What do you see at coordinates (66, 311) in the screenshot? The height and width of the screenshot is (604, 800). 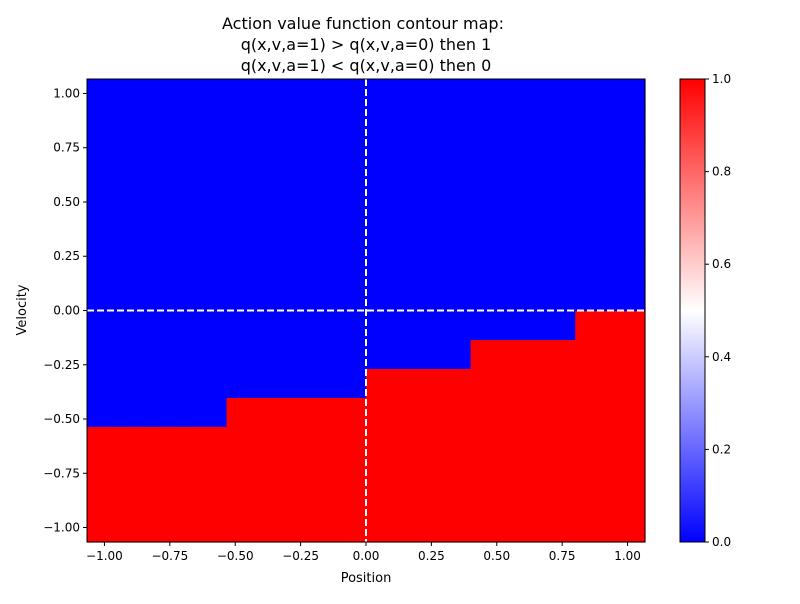 I see `y-tick-label: 0.00` at bounding box center [66, 311].